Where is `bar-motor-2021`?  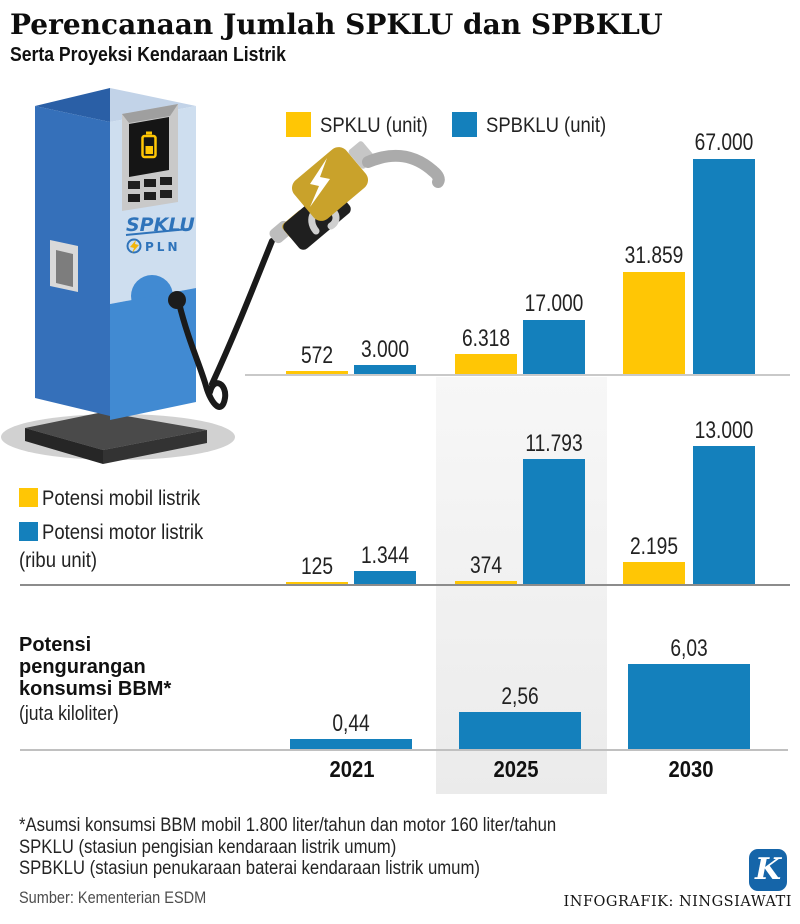 bar-motor-2021 is located at coordinates (385, 578).